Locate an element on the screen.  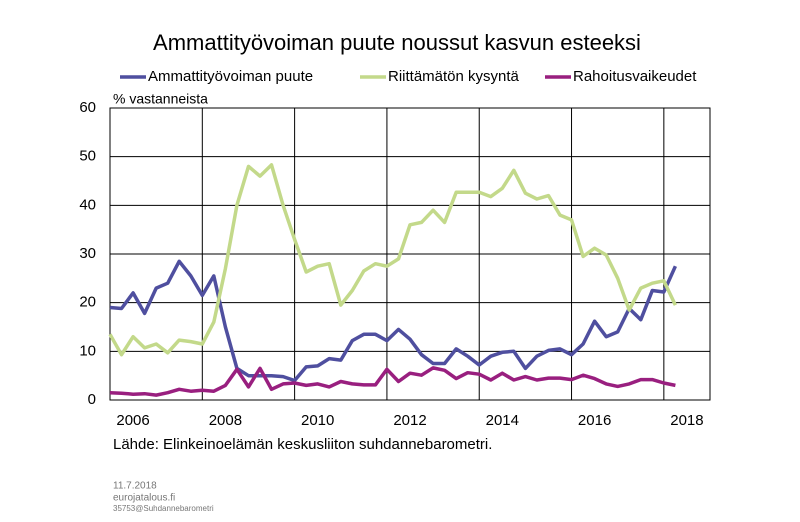
footer: 11.7.2018 is located at coordinates (135, 486).